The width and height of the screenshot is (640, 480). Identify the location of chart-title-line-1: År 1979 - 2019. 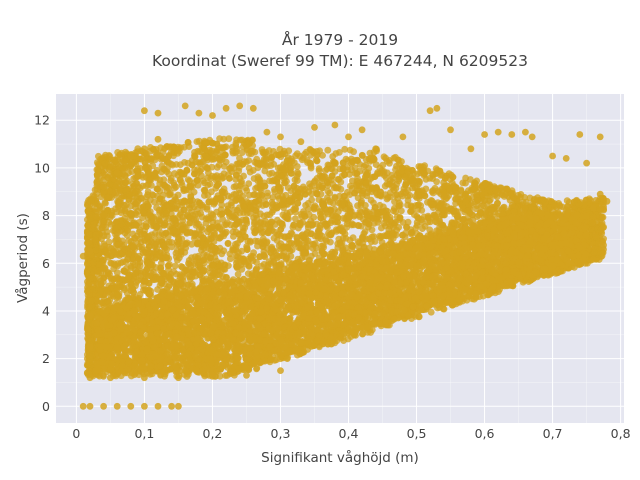
(340, 39).